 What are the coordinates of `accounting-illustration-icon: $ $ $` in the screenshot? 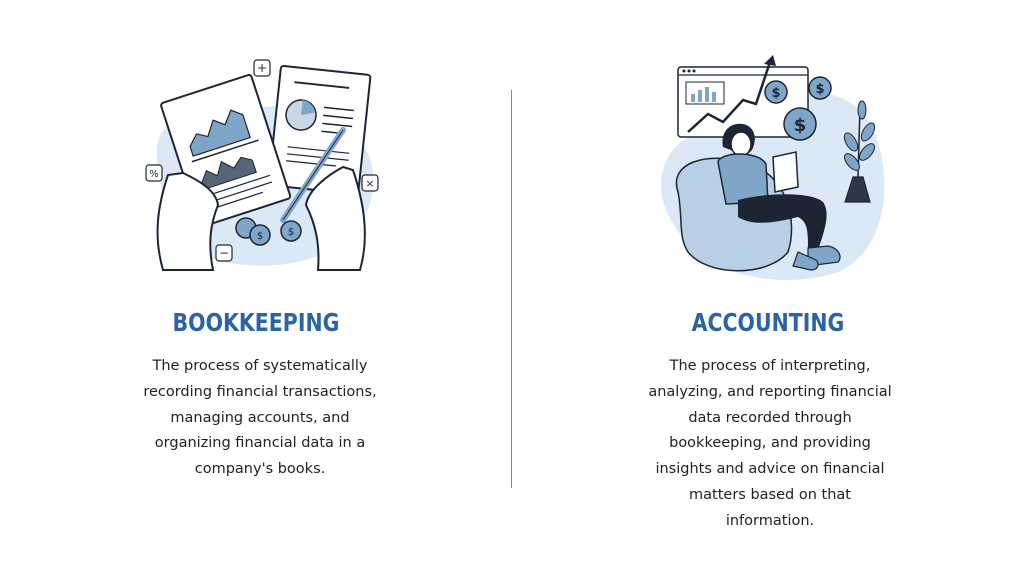 It's located at (773, 168).